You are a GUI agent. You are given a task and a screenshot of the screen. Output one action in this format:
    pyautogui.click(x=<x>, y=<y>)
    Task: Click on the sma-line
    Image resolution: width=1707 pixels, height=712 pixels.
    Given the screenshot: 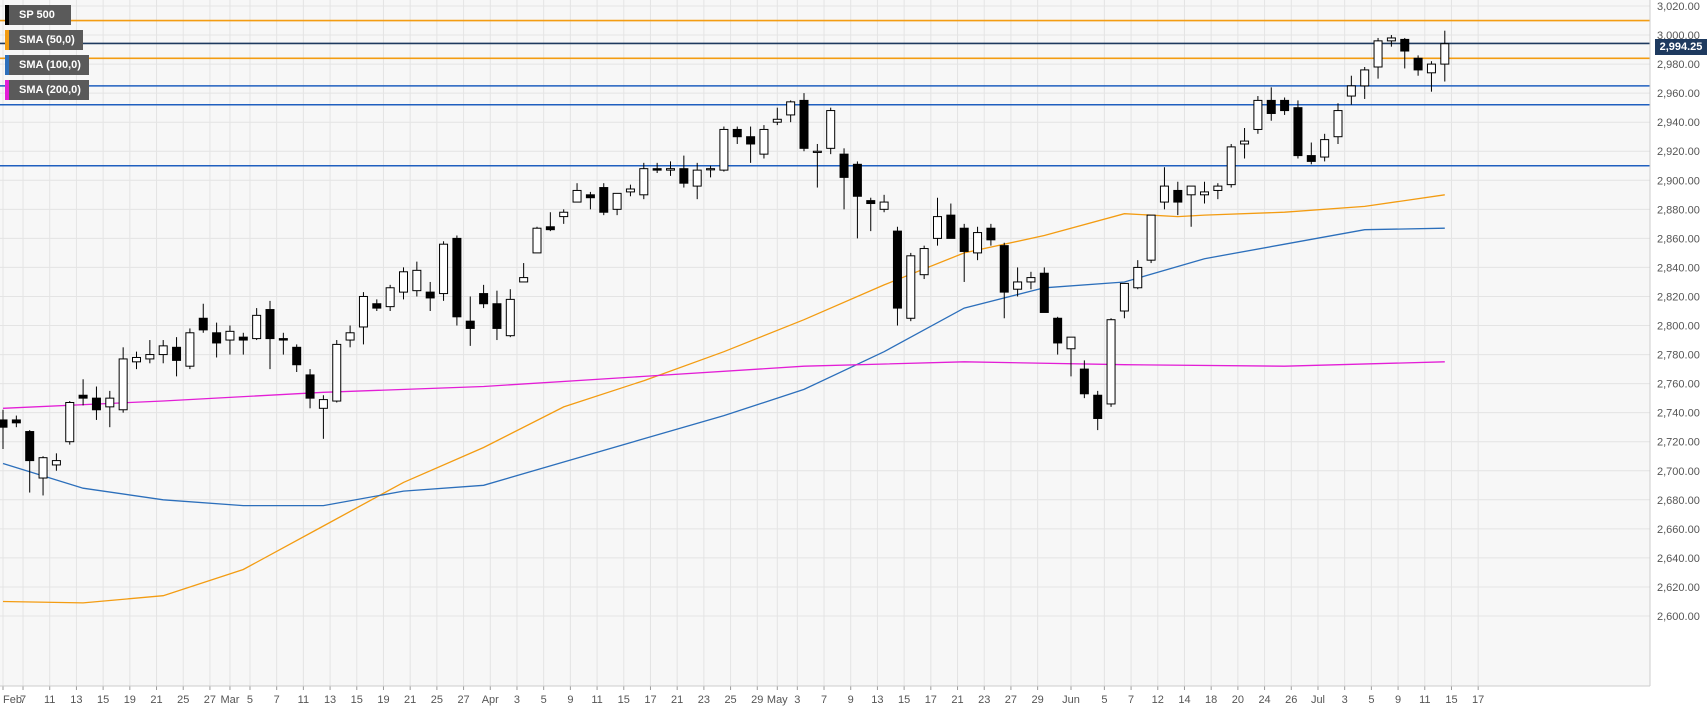 What is the action you would take?
    pyautogui.click(x=723, y=385)
    